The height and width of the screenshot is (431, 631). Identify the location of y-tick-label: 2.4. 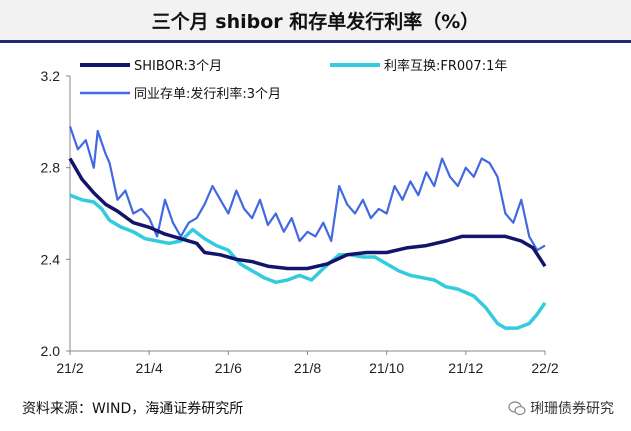
(51, 259).